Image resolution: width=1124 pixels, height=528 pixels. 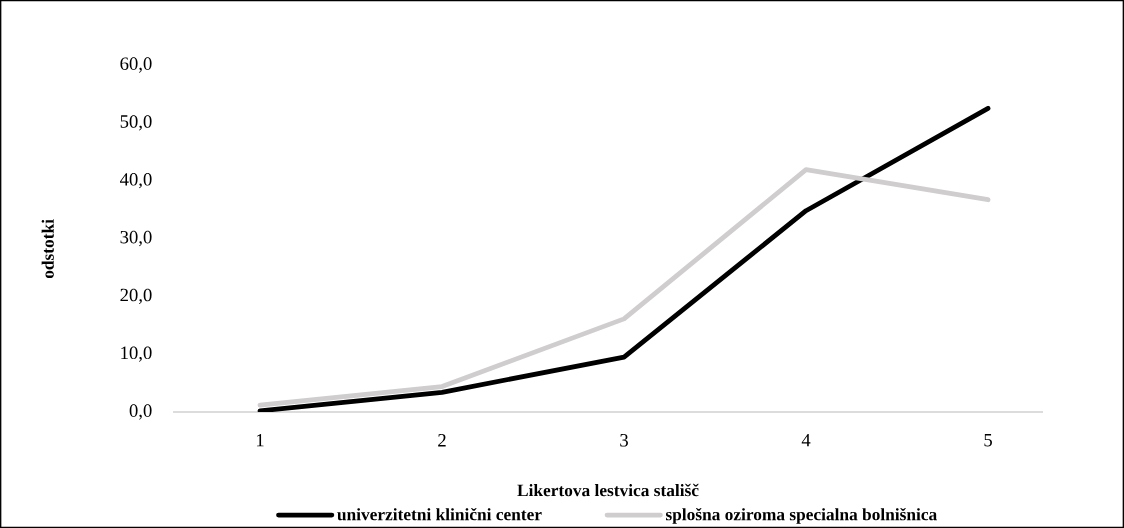 I want to click on y-axis-title: odstotki, so click(x=47, y=249).